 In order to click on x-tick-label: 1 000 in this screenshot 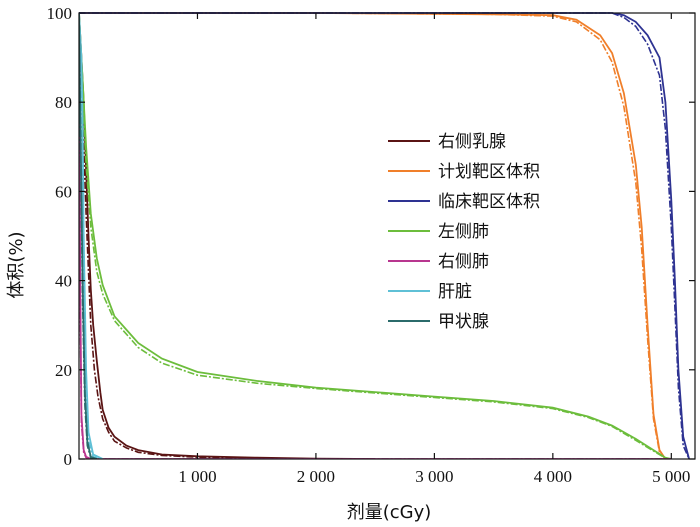, I will do `click(197, 476)`.